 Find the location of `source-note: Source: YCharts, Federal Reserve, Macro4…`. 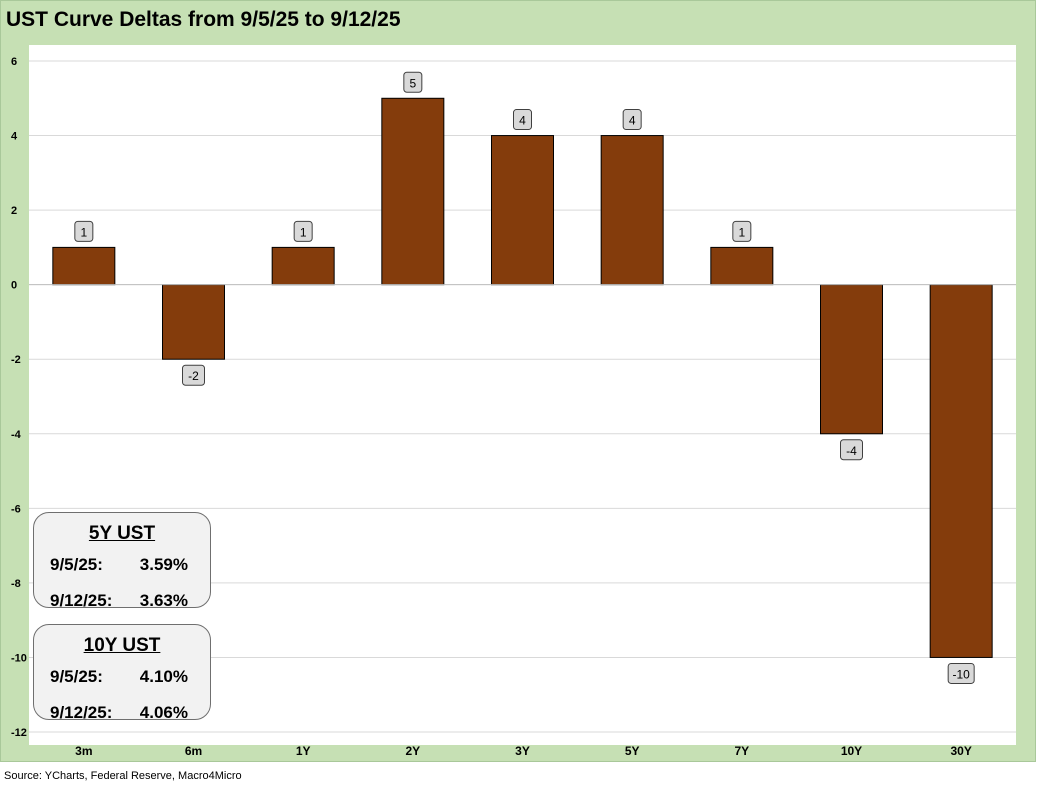

source-note: Source: YCharts, Federal Reserve, Macro4… is located at coordinates (123, 776).